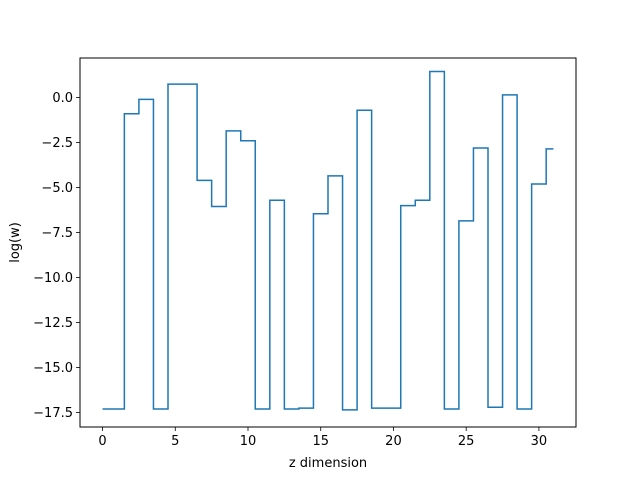 The image size is (640, 480). I want to click on x-axis: 0 5 10 15 20 25 30, so click(322, 438).